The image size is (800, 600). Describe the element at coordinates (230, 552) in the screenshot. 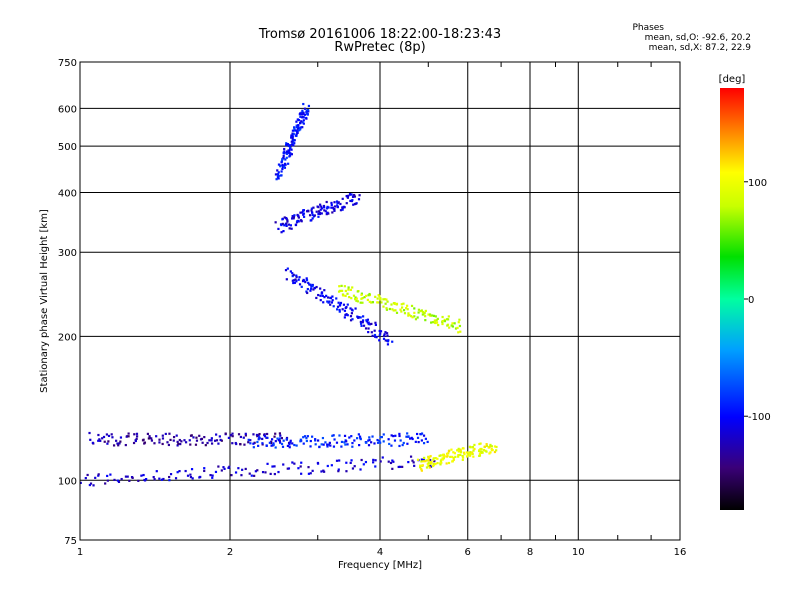

I see `x-tick-label: 2` at that location.